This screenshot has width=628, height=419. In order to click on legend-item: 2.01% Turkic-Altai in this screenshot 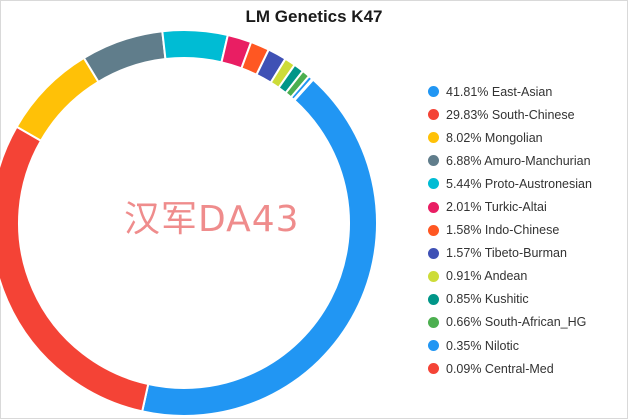, I will do `click(510, 206)`.